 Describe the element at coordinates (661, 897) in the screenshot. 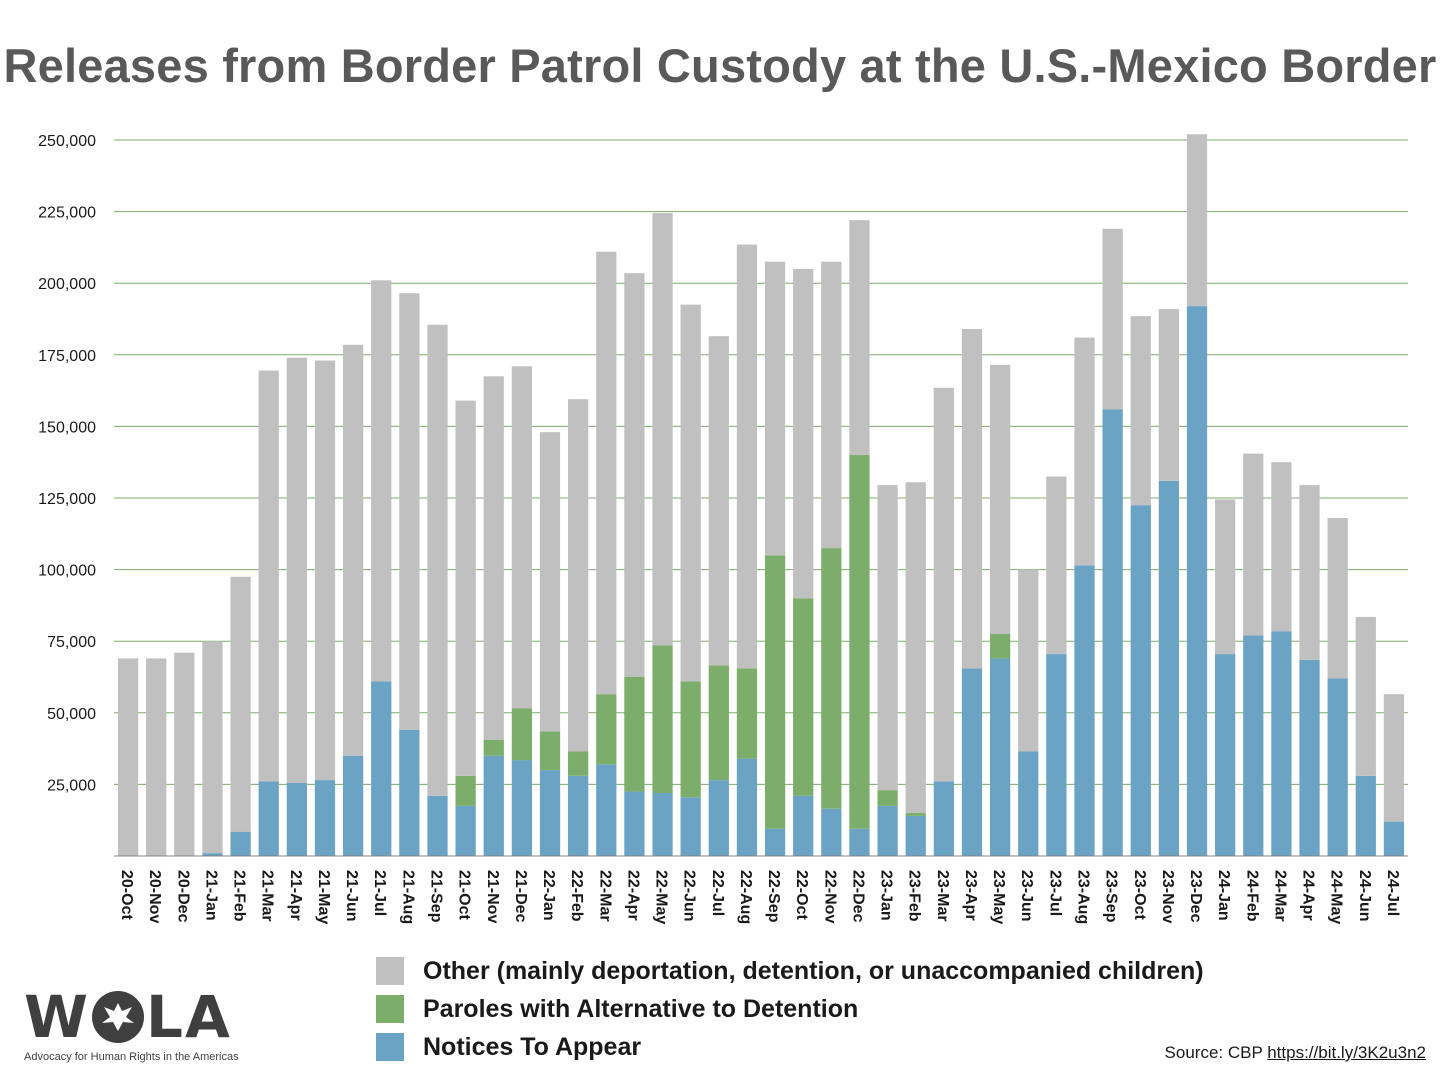

I see `x-tick-label: 22-May` at that location.